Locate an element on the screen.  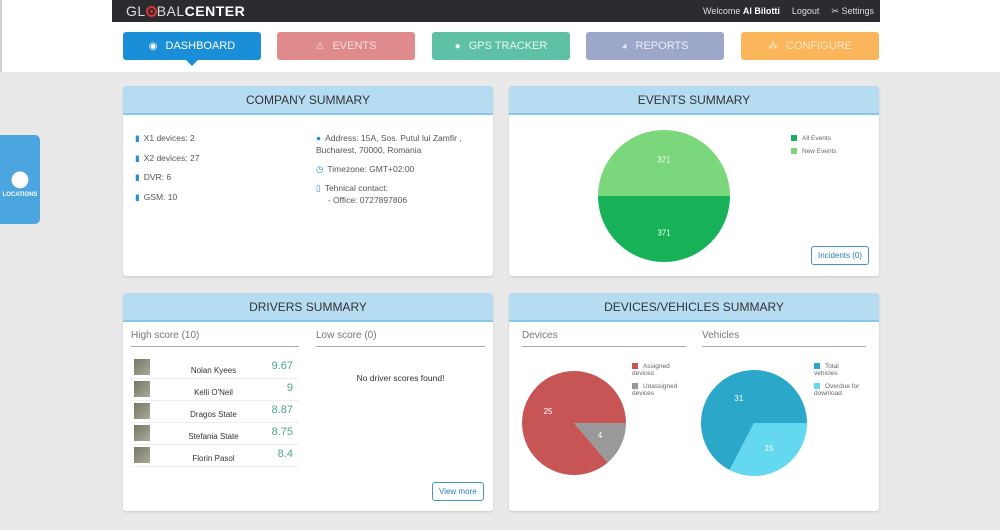
map-pin-icon: ● is located at coordinates (457, 46).